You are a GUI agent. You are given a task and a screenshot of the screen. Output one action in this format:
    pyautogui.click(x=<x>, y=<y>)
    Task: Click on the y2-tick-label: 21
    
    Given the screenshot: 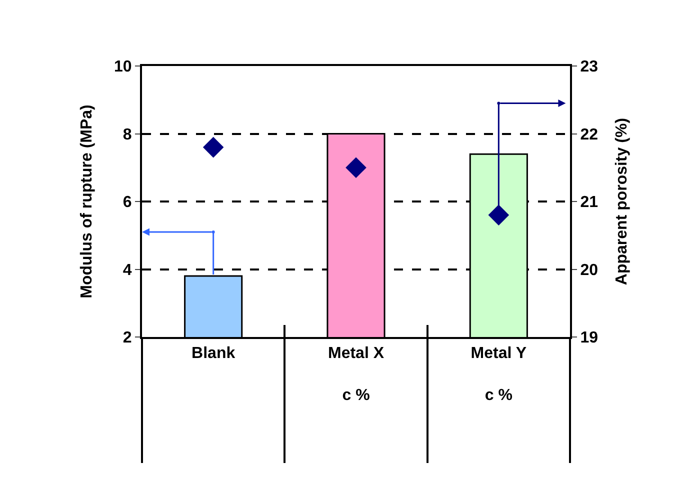 What is the action you would take?
    pyautogui.click(x=589, y=203)
    